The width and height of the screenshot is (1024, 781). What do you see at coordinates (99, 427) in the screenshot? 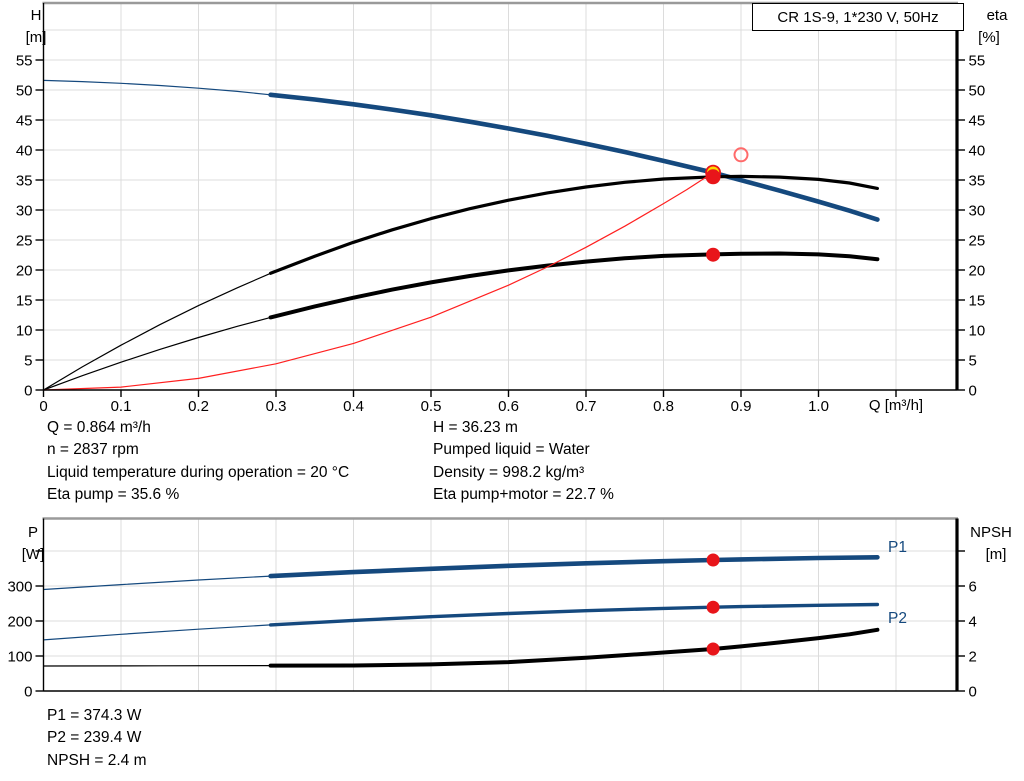
I see `annotation-line: Q = 0.864 m³/h` at bounding box center [99, 427].